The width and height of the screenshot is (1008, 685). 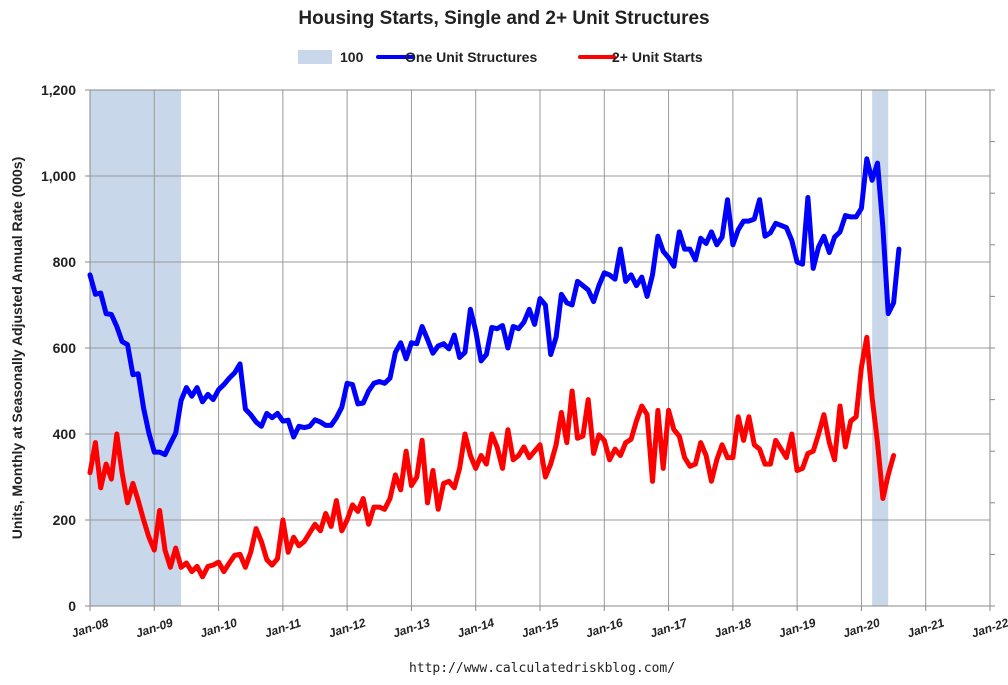 I want to click on source-url: http://www.calculatedriskblog.com/, so click(x=542, y=668).